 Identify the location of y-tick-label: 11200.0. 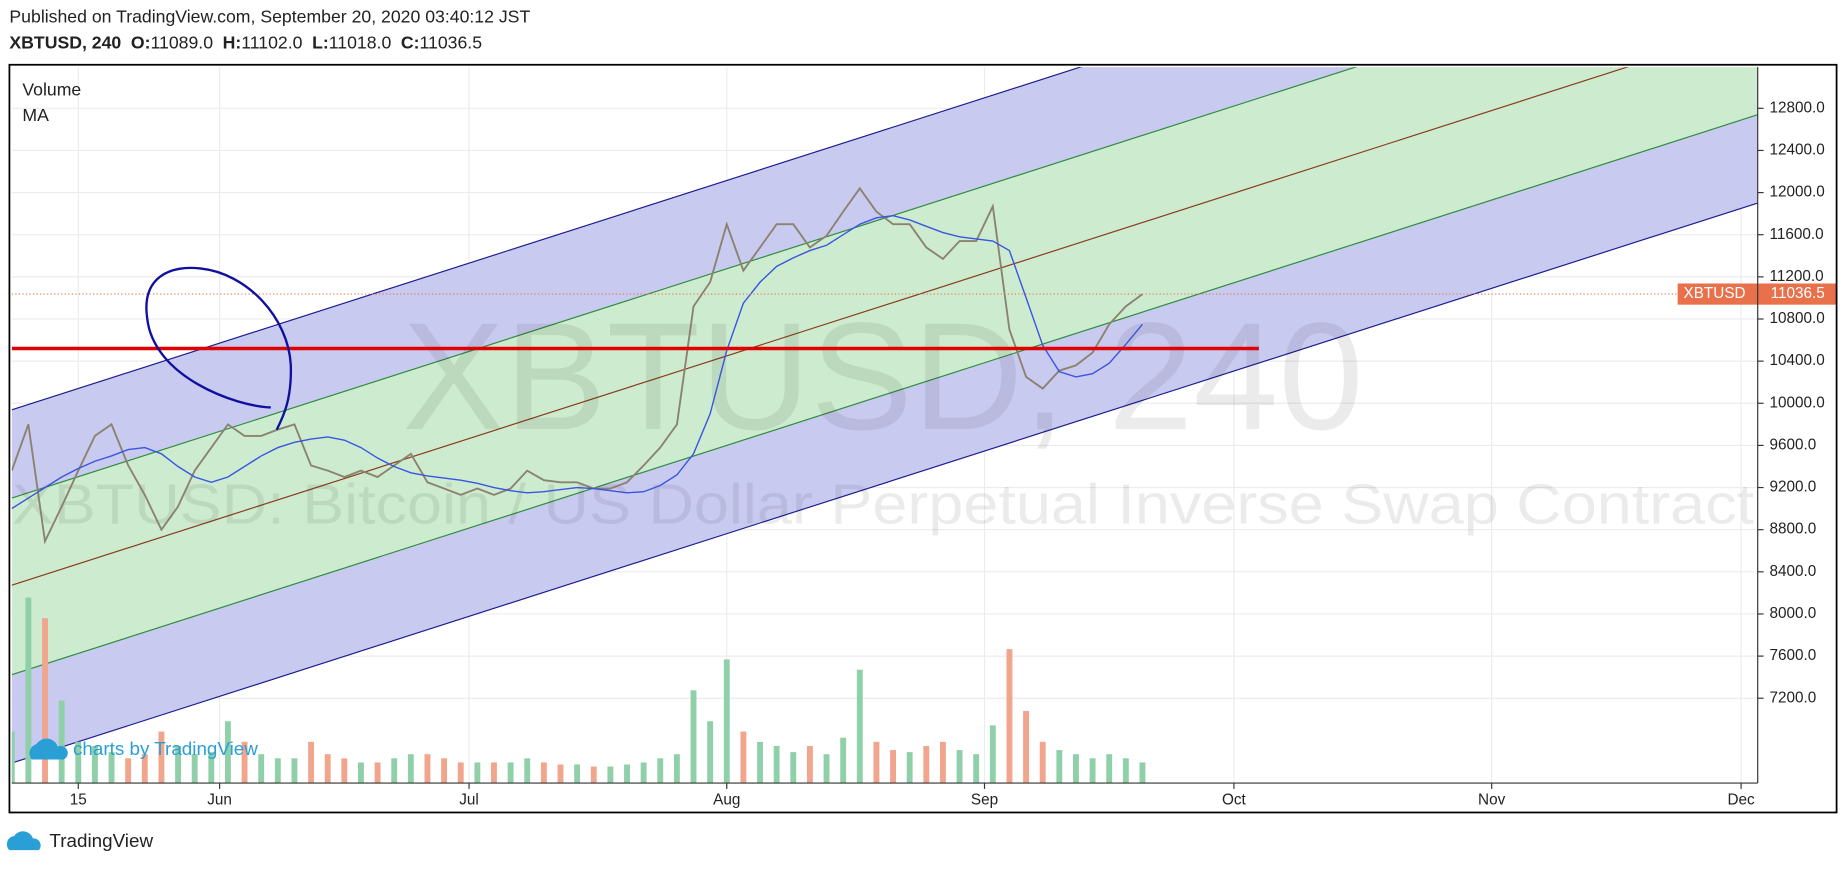
(1796, 276).